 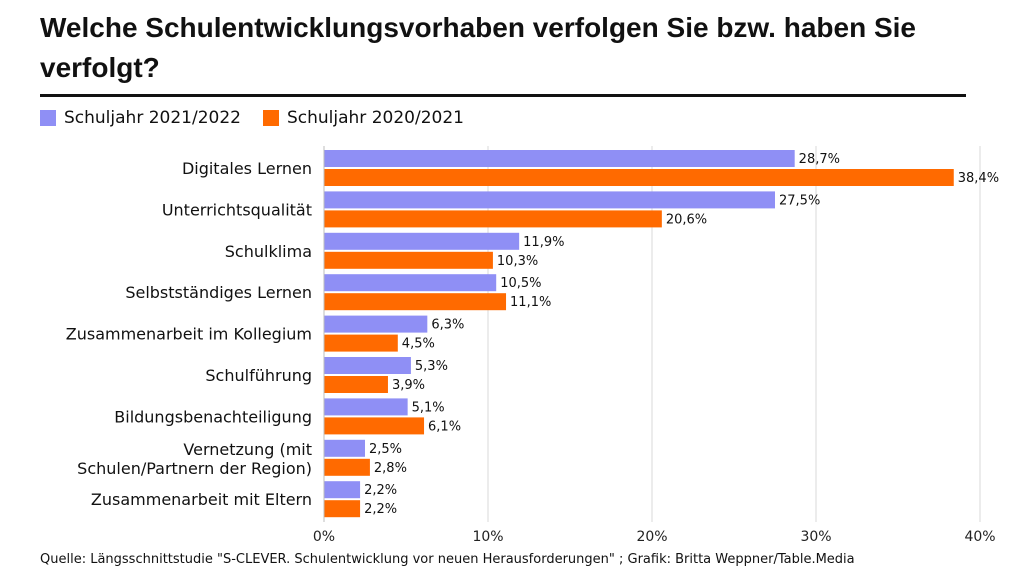 What do you see at coordinates (517, 261) in the screenshot?
I see `data-label: 10,3%` at bounding box center [517, 261].